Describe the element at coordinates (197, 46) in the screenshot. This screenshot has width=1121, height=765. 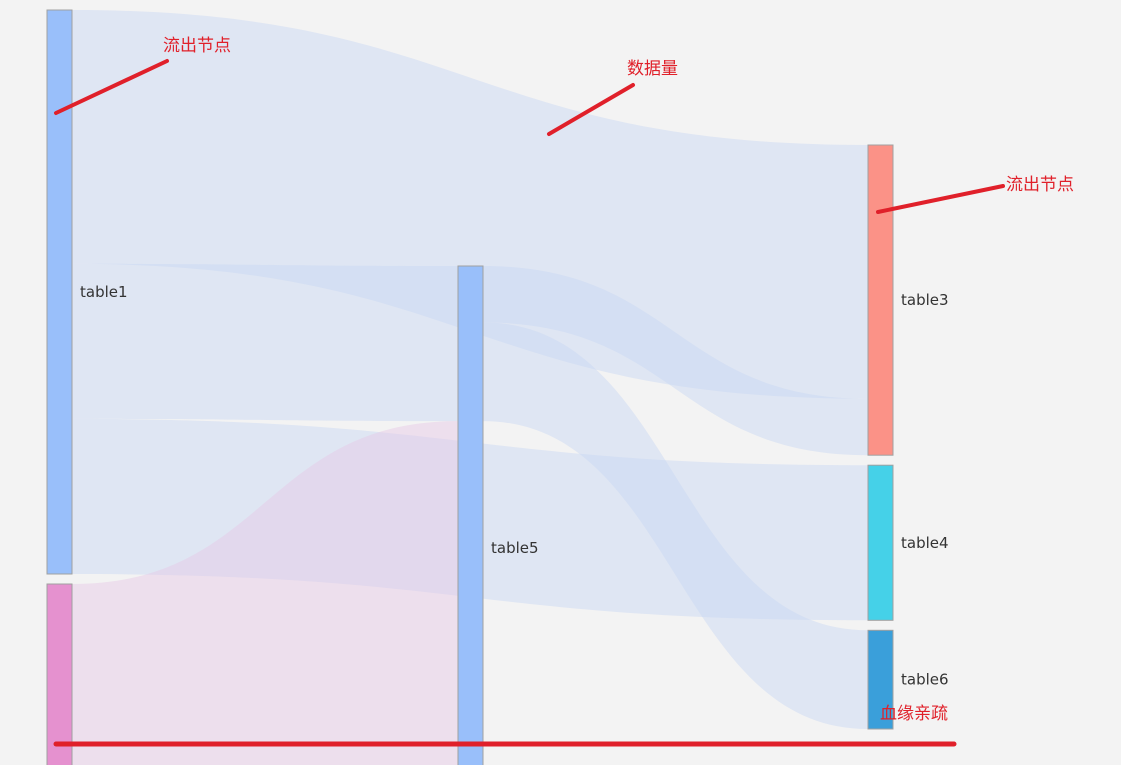
I see `annotation-outflow-node-left: 流出节点` at that location.